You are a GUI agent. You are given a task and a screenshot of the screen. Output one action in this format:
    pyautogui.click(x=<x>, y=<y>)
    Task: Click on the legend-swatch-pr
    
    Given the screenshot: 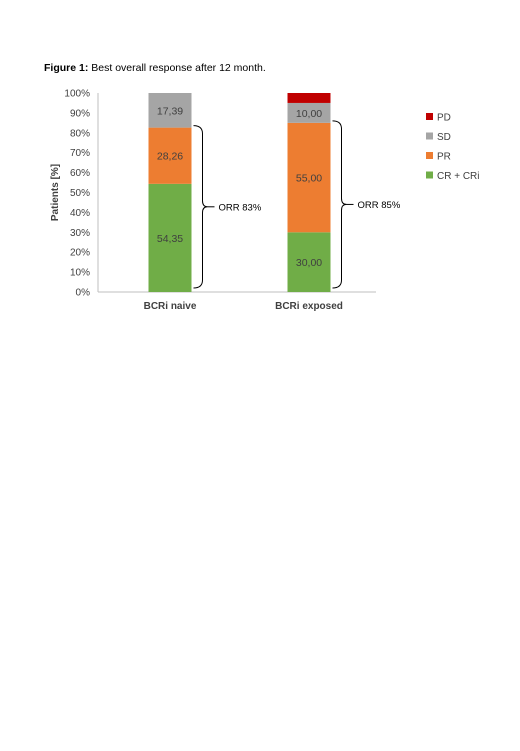 What is the action you would take?
    pyautogui.click(x=429, y=155)
    